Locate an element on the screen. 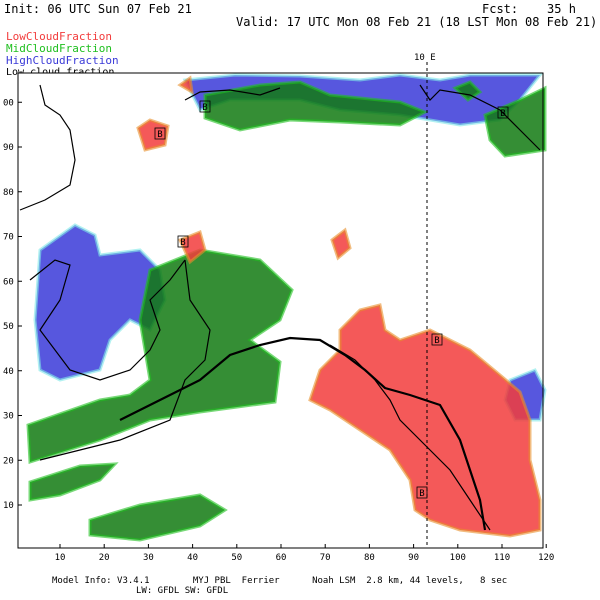  x-tick-label: 100 is located at coordinates (458, 558).